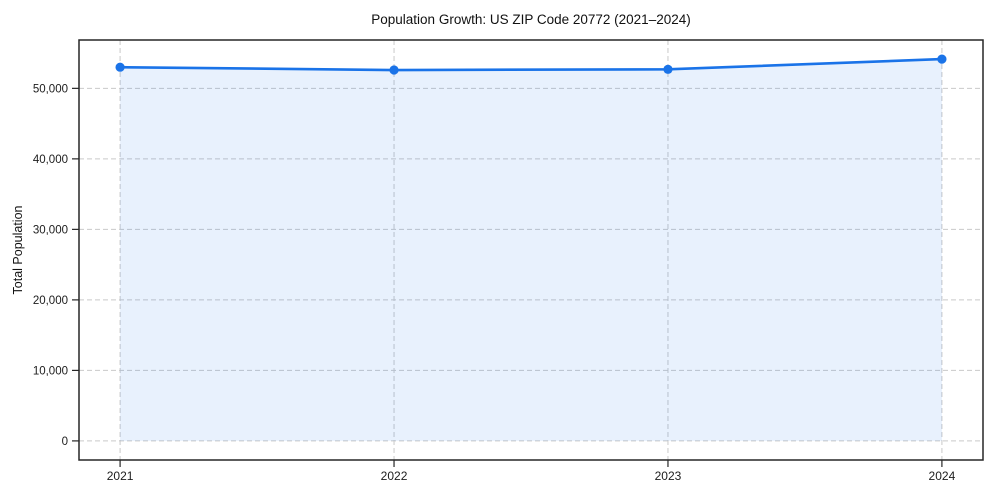  I want to click on x-tick-label: 2021, so click(120, 476).